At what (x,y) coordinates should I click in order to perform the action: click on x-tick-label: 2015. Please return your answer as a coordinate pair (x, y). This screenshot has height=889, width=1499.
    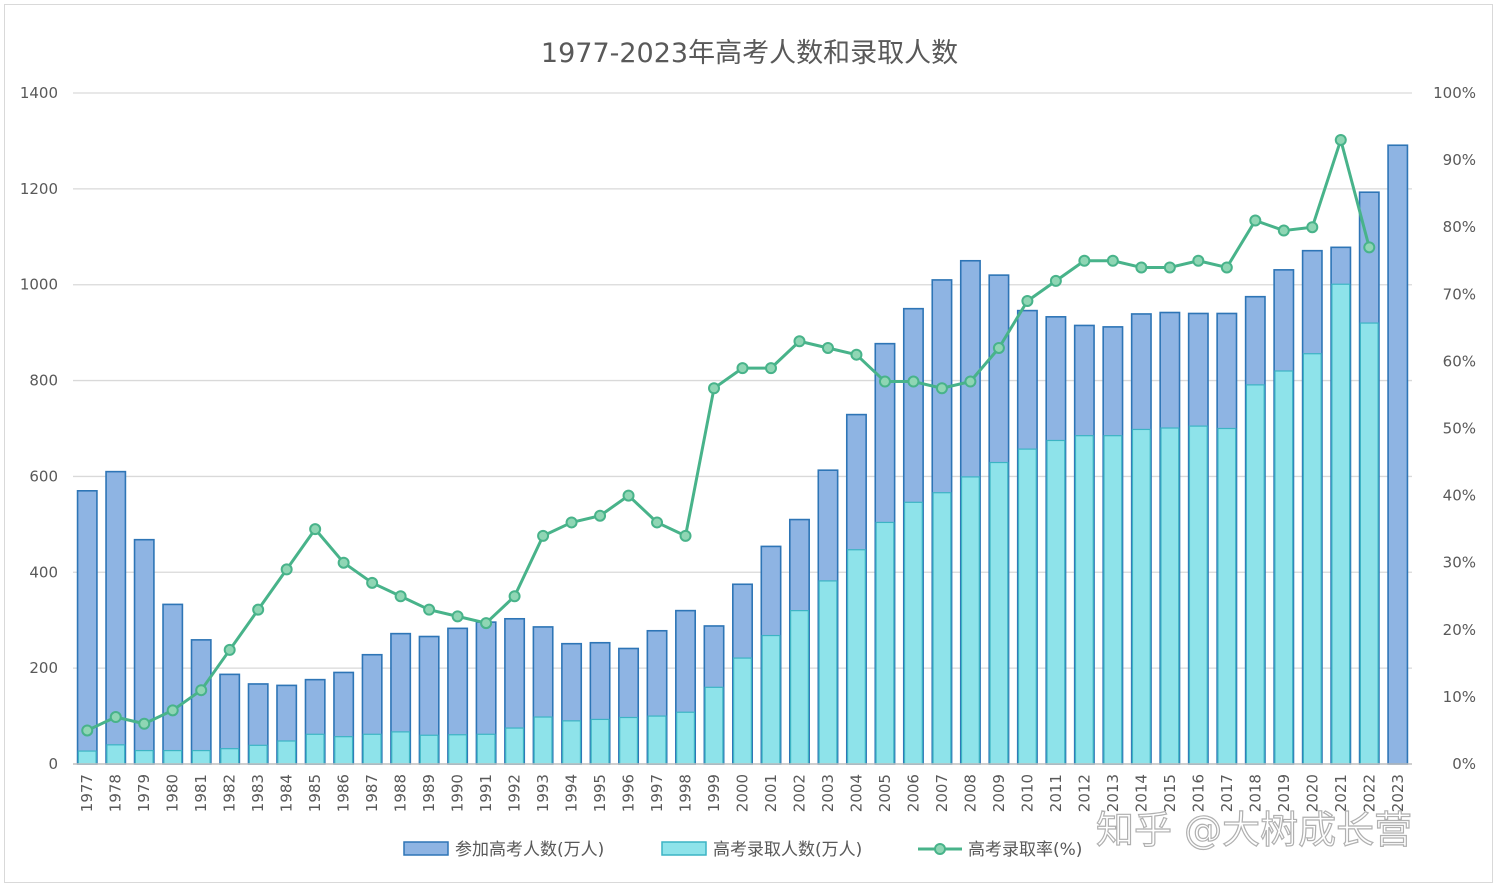
    Looking at the image, I should click on (1170, 793).